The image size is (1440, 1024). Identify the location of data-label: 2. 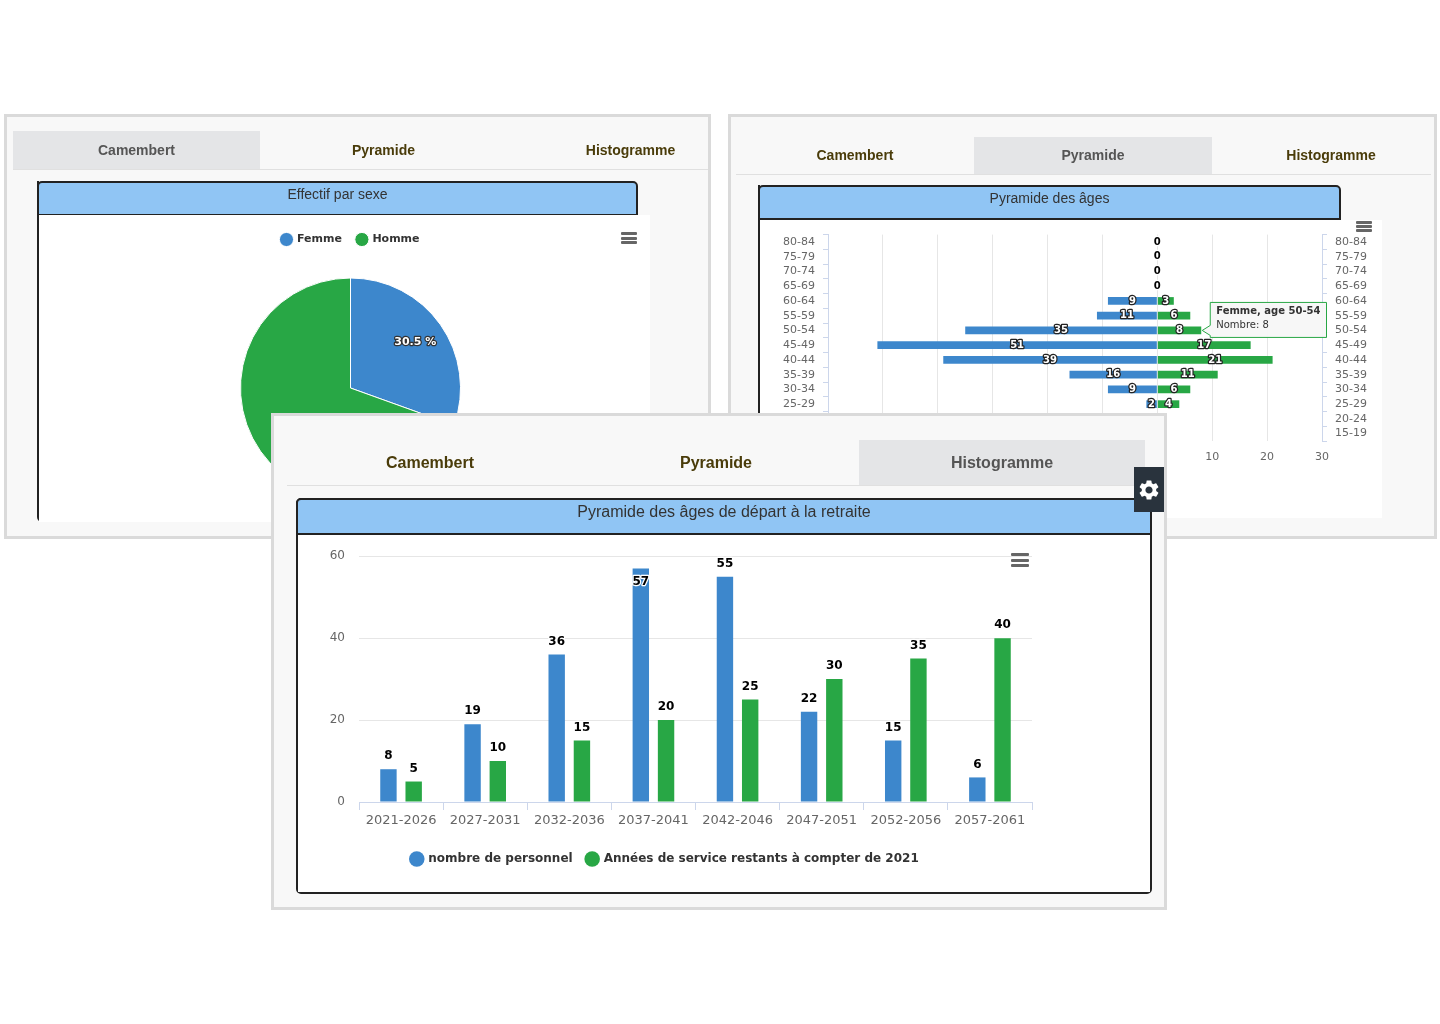
(1152, 403).